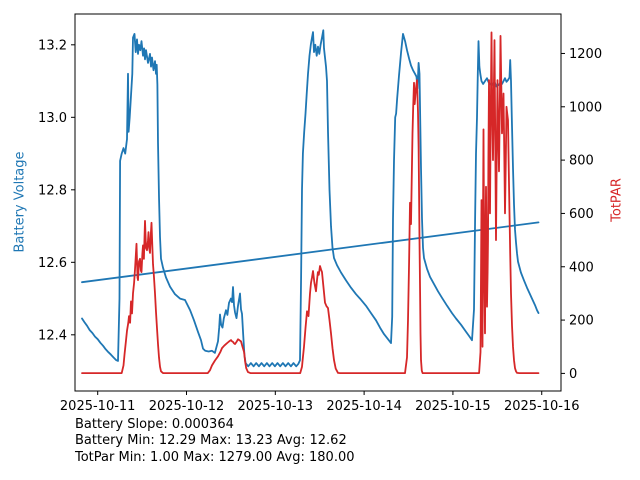 The width and height of the screenshot is (640, 480). I want to click on y-left-tick-label: 12.6, so click(52, 263).